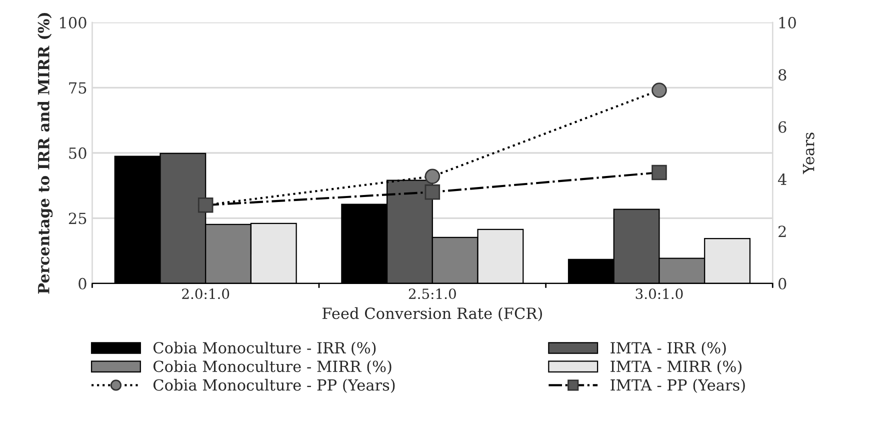 The image size is (878, 423). Describe the element at coordinates (782, 284) in the screenshot. I see `y2-tick-label: 0` at that location.